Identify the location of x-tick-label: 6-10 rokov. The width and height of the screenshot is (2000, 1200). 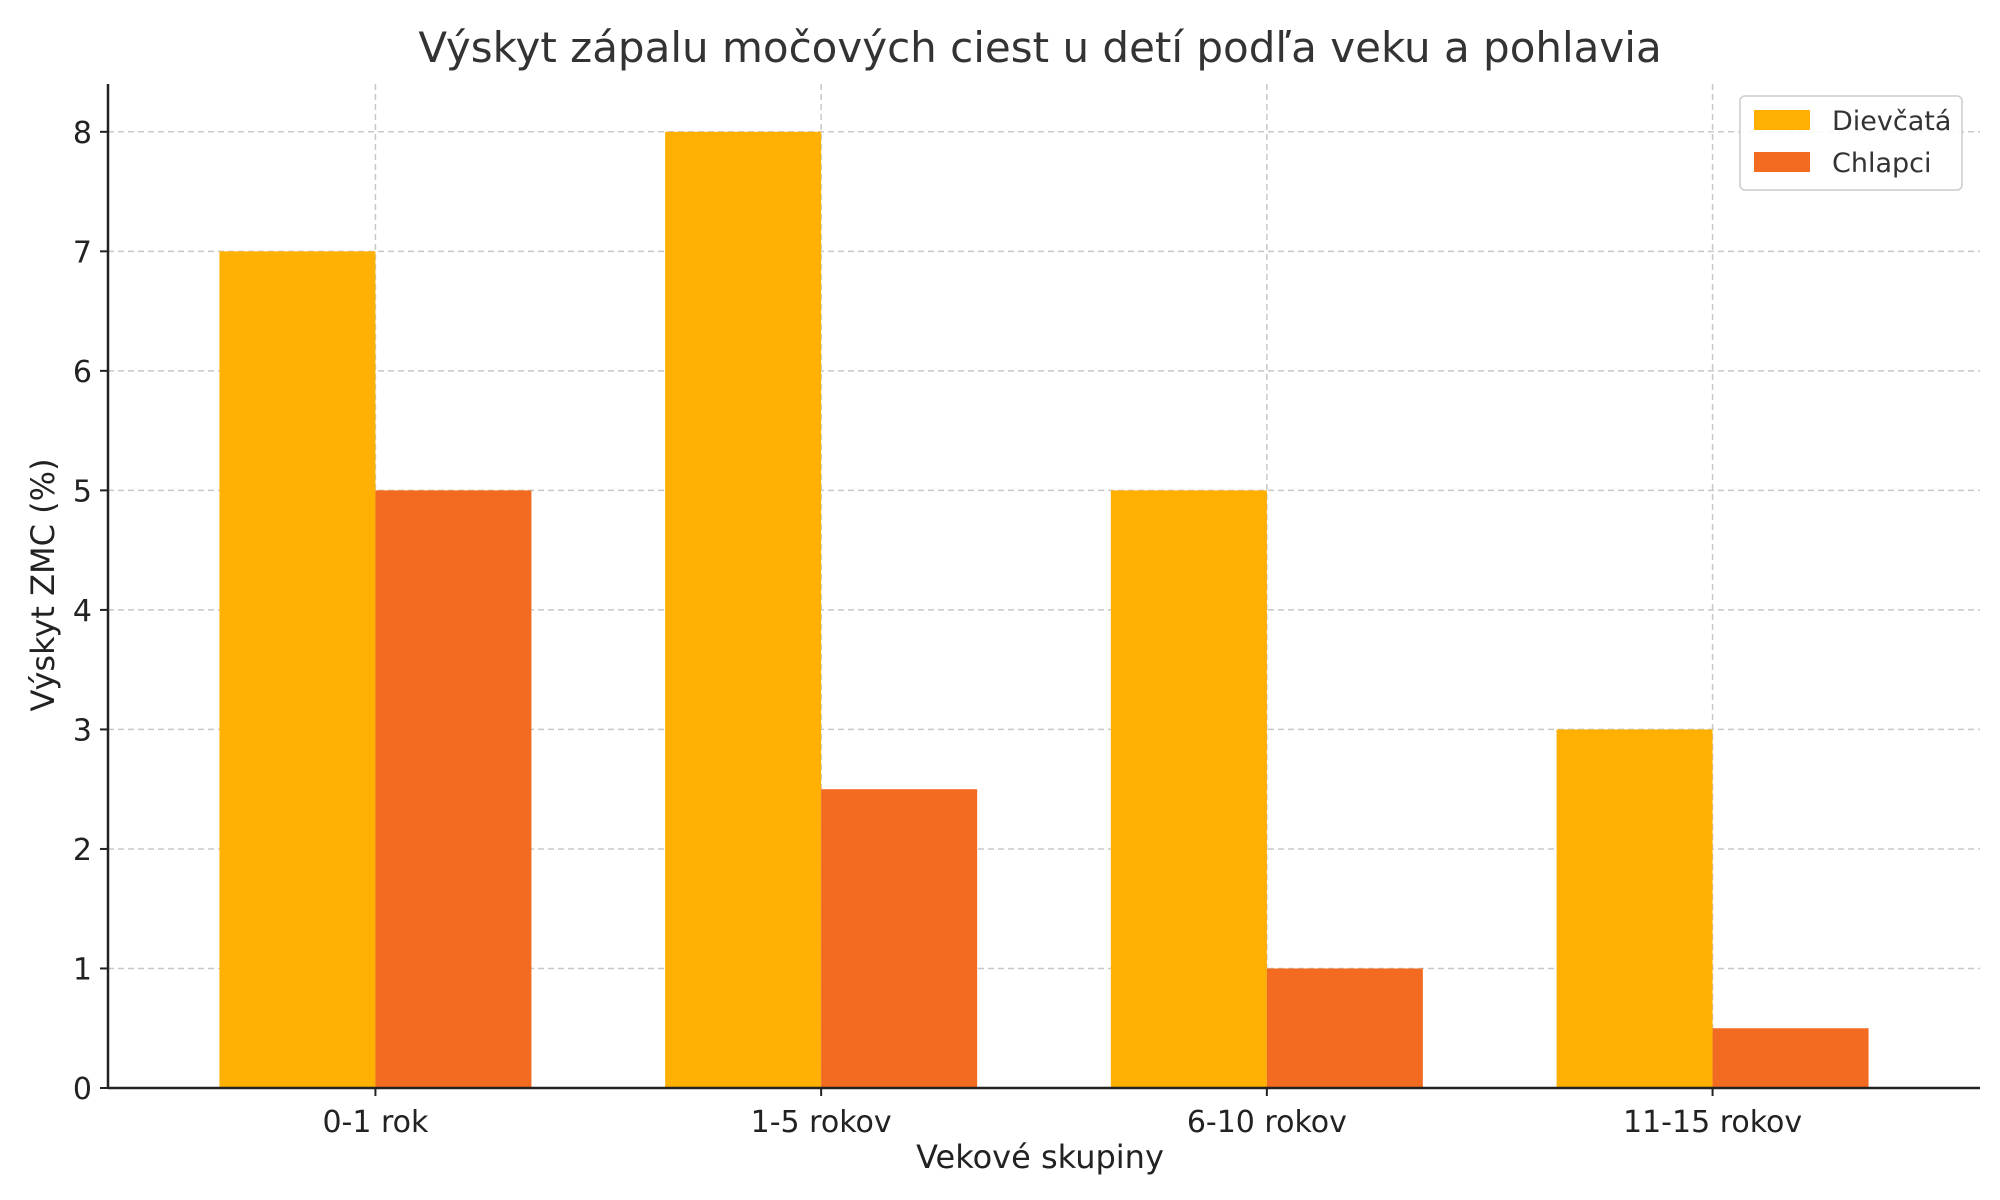
(1267, 1122).